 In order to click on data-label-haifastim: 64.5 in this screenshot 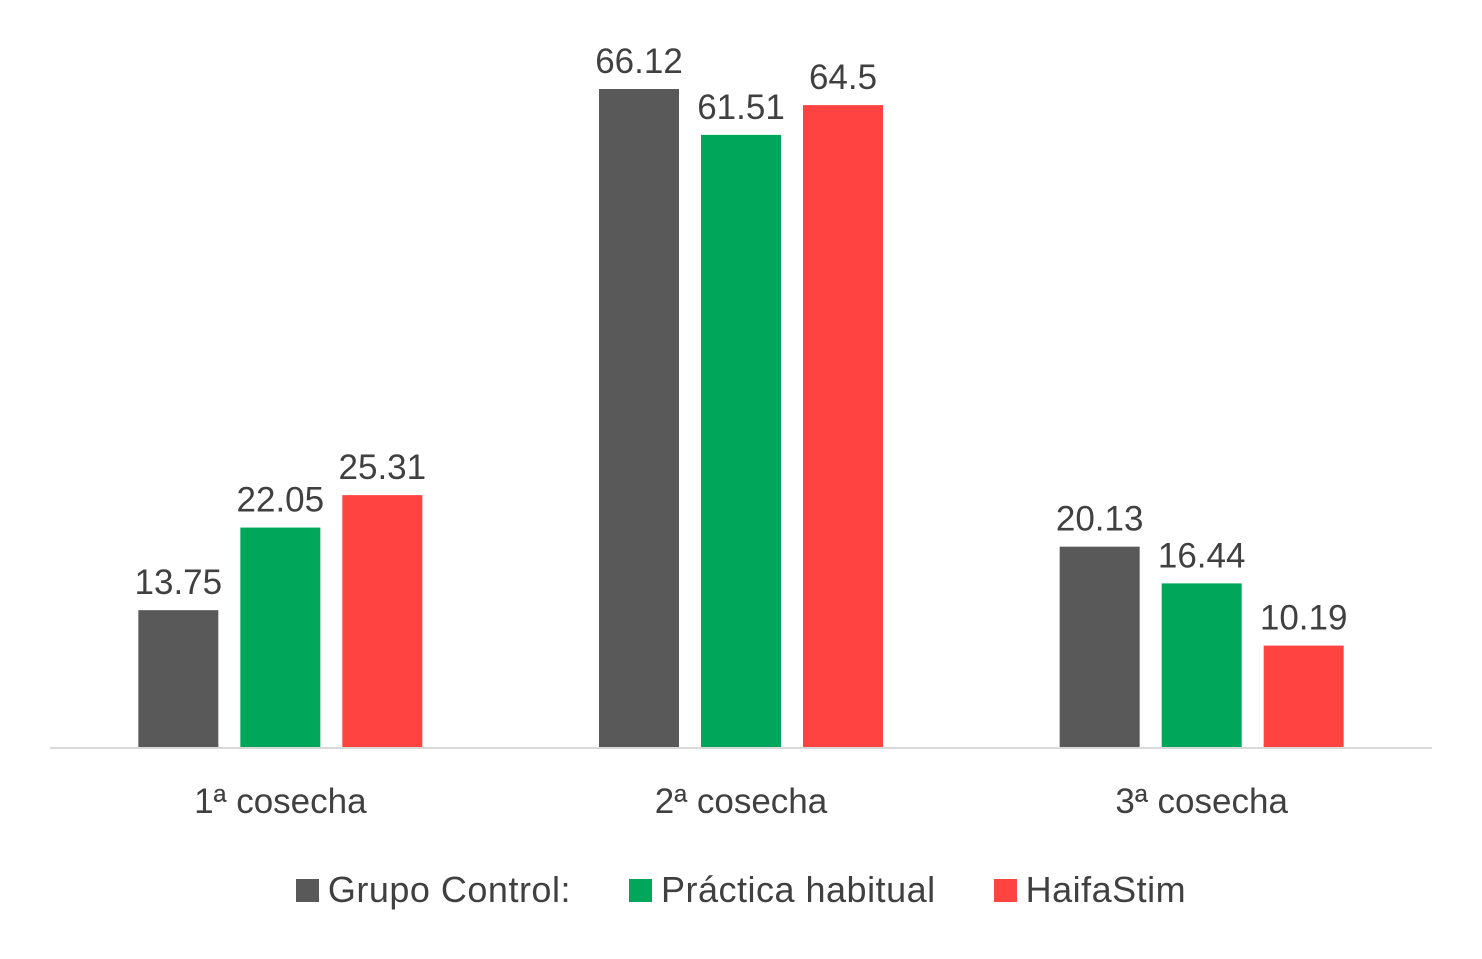, I will do `click(843, 77)`.